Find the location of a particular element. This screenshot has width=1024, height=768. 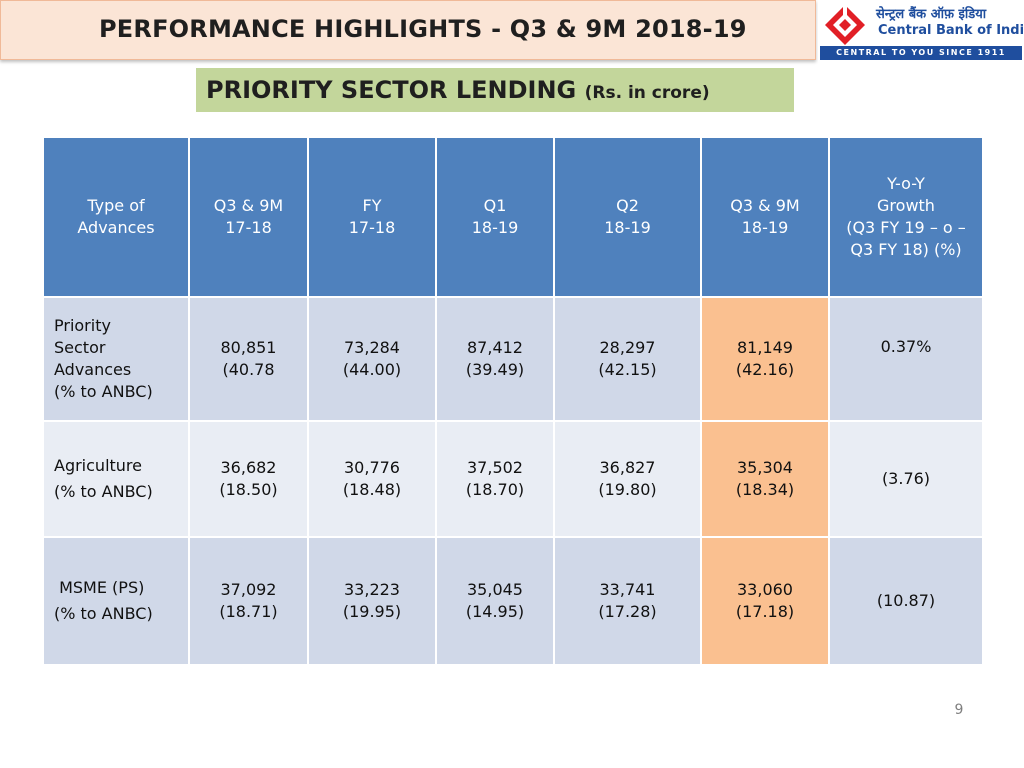

table-cell: 87,412 (39.49) is located at coordinates (495, 359).